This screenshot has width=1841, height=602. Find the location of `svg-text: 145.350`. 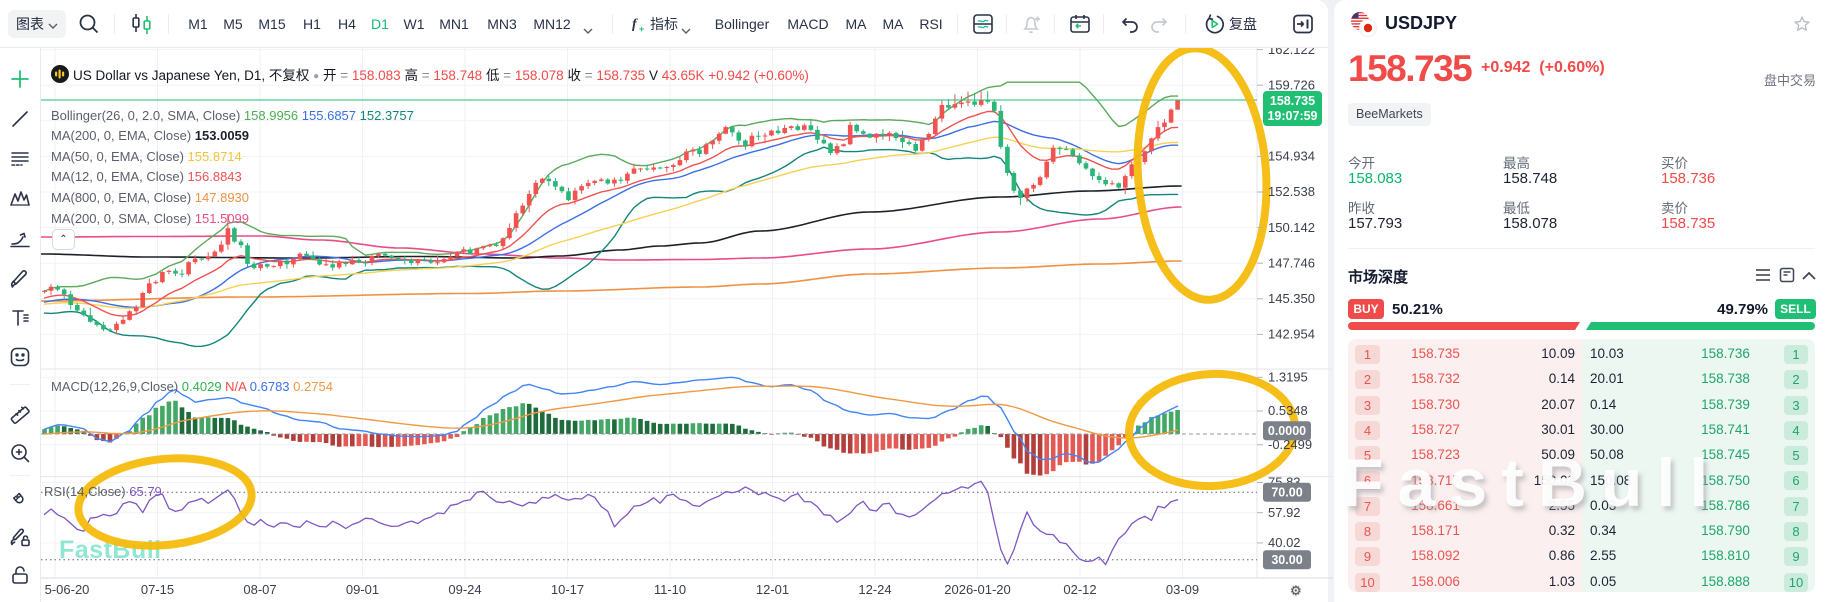

svg-text: 145.350 is located at coordinates (1291, 298).